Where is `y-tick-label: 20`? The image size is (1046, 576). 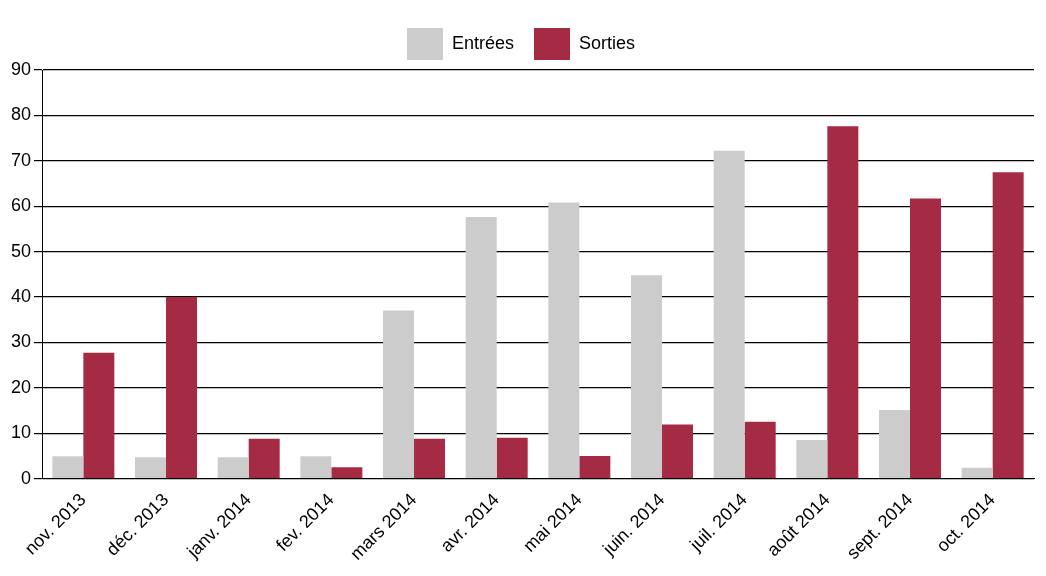
y-tick-label: 20 is located at coordinates (21, 386).